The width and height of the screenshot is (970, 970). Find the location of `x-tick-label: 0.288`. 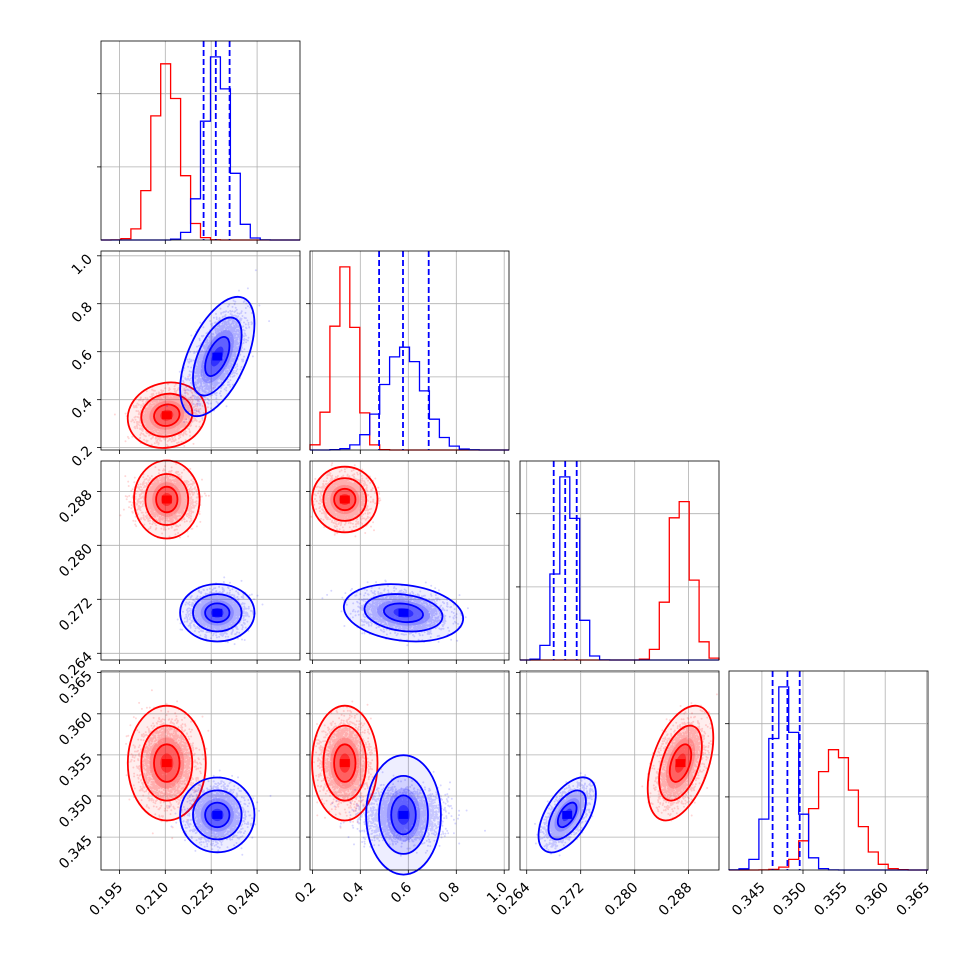

x-tick-label: 0.288 is located at coordinates (676, 900).